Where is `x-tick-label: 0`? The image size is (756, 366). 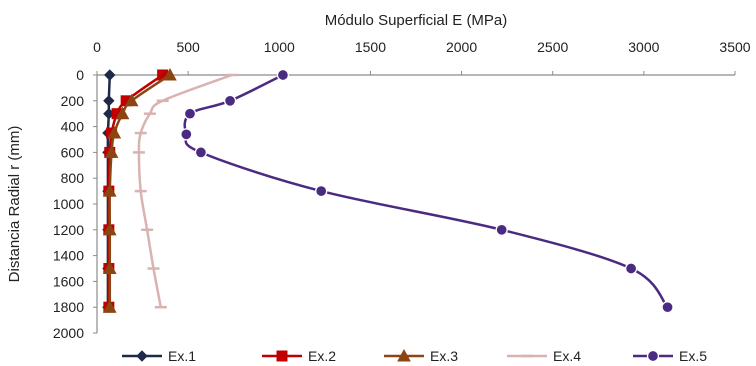 x-tick-label: 0 is located at coordinates (97, 47).